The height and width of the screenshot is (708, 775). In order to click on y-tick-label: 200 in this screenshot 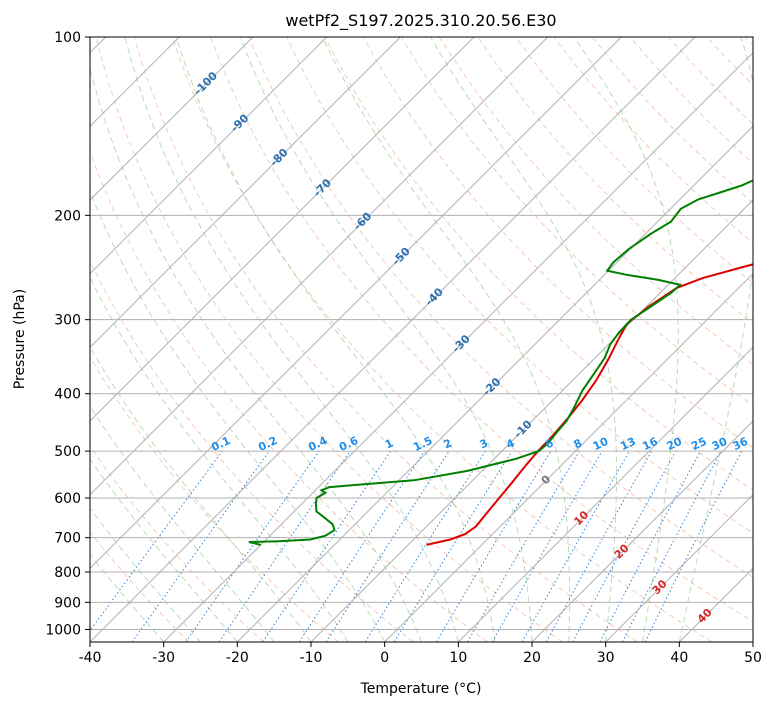, I will do `click(67, 216)`.